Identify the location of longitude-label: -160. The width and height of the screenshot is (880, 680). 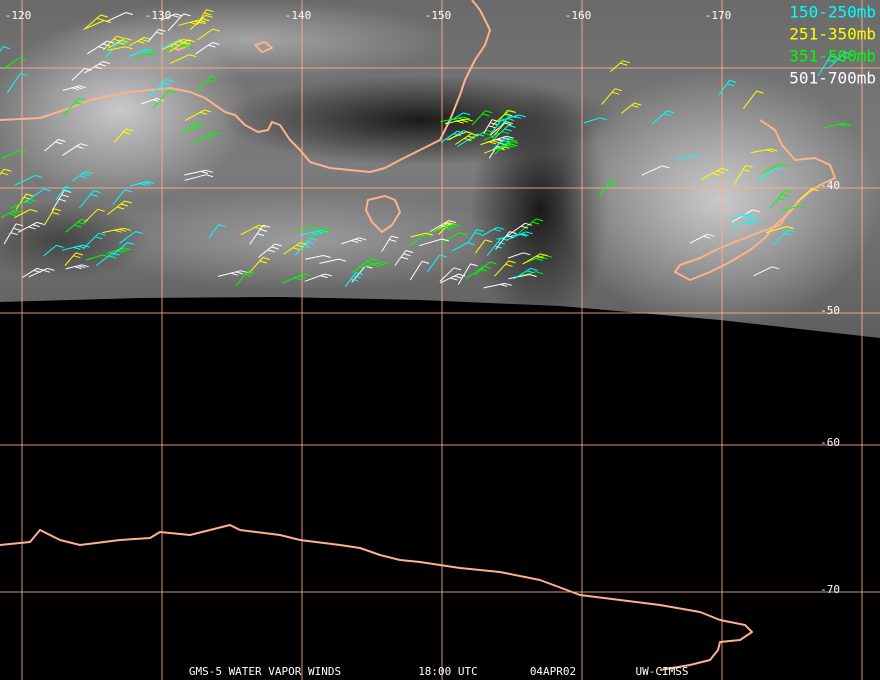
(578, 15).